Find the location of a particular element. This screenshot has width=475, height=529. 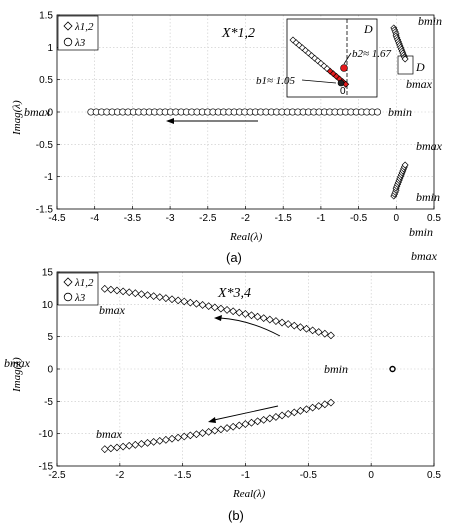

caption-a: (a) is located at coordinates (234, 257).